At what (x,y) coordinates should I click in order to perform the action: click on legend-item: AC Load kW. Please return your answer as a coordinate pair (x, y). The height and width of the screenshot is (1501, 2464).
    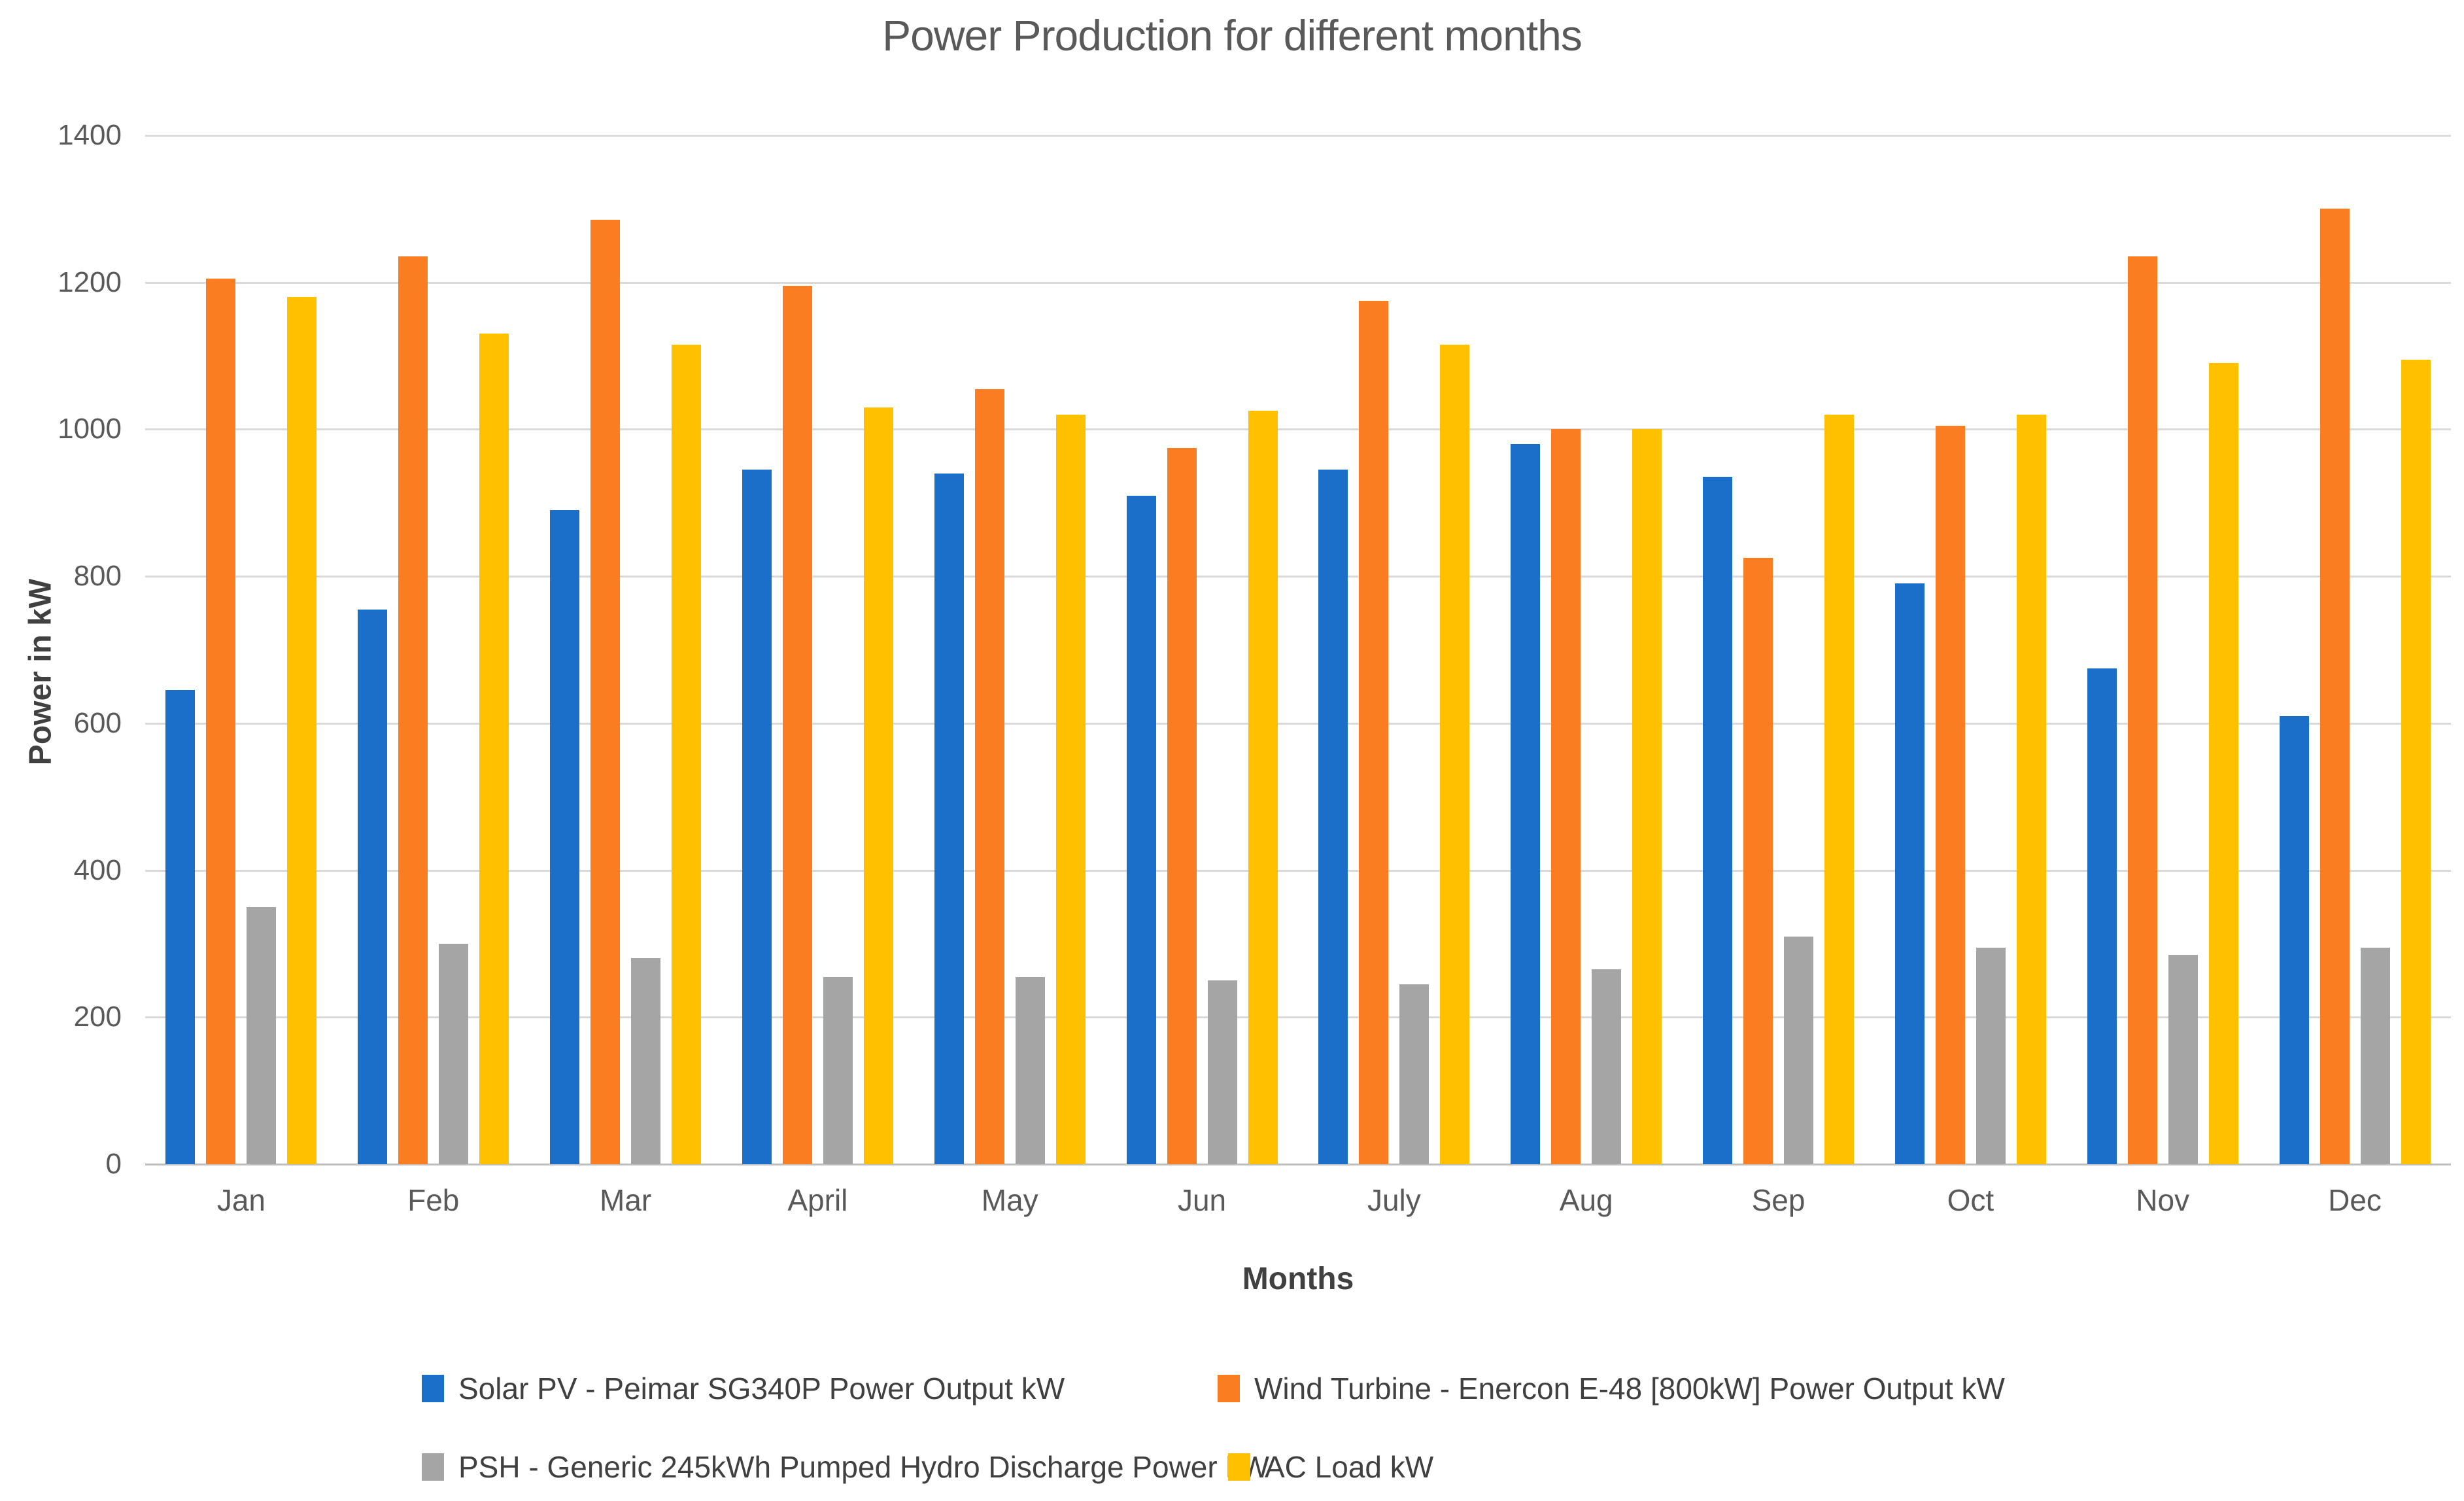
    Looking at the image, I should click on (1330, 1467).